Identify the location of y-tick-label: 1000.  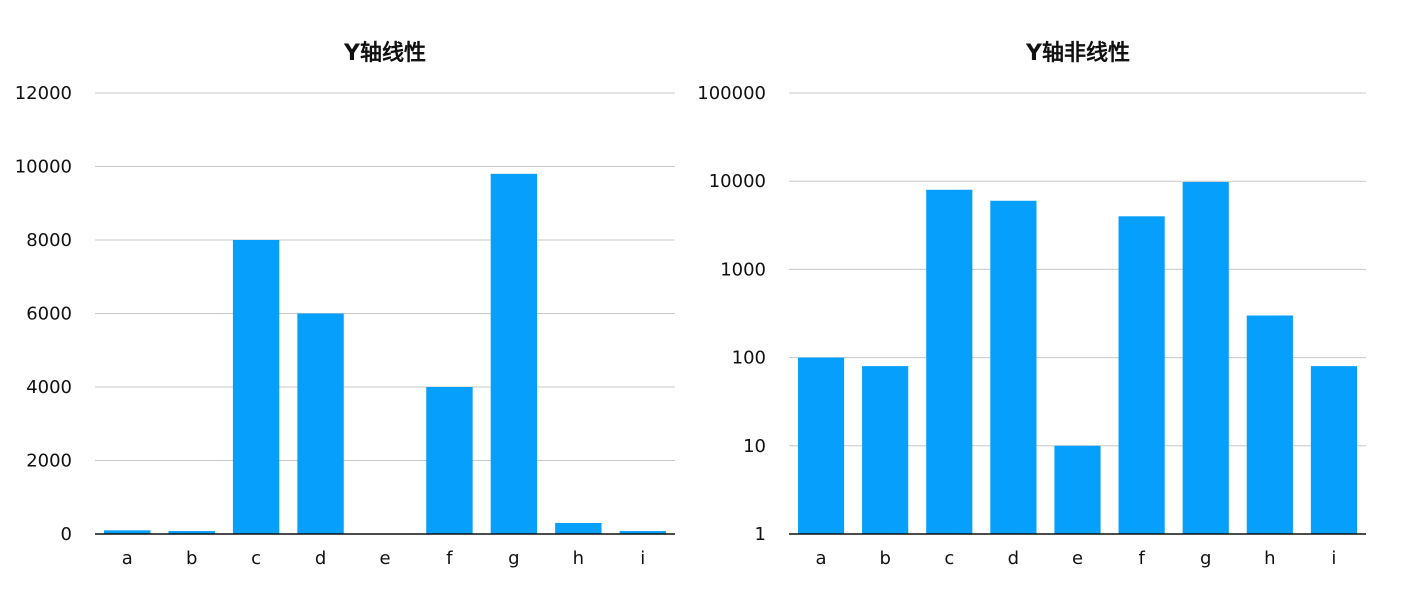
(743, 269).